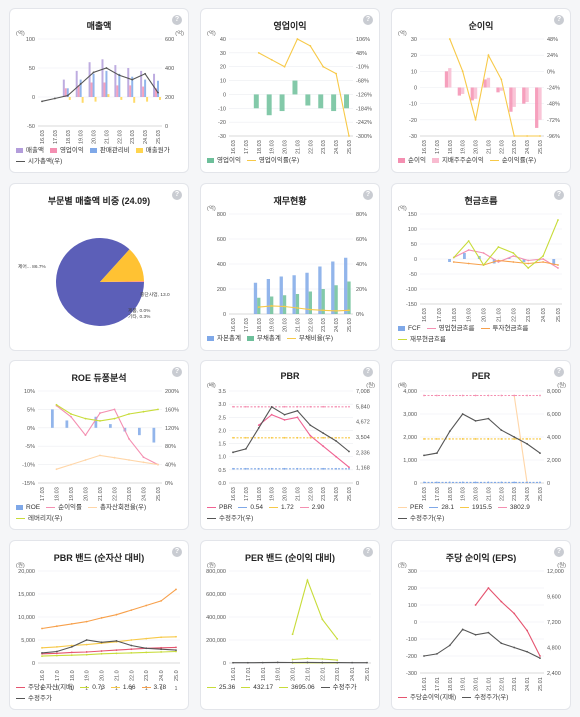 This screenshot has width=580, height=717. I want to click on x-tick-label: 25.03, so click(541, 147).